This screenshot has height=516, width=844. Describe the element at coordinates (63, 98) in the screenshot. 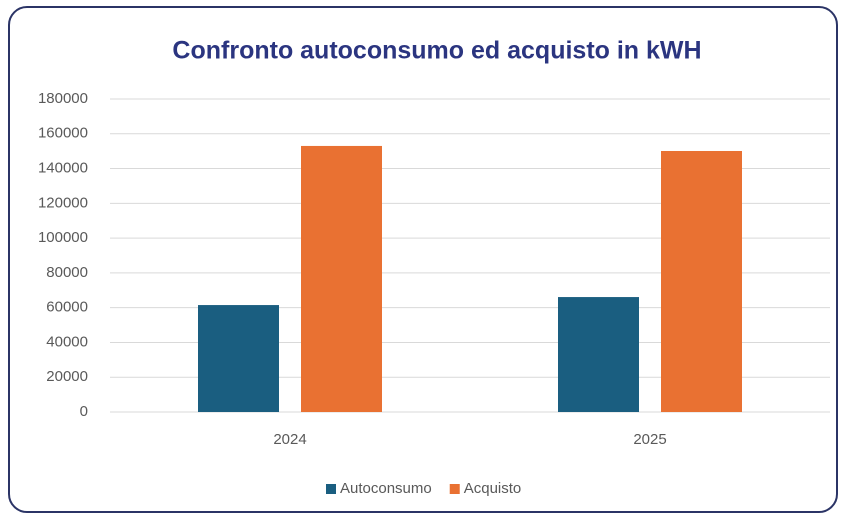

I see `y-tick-label: 180000` at that location.